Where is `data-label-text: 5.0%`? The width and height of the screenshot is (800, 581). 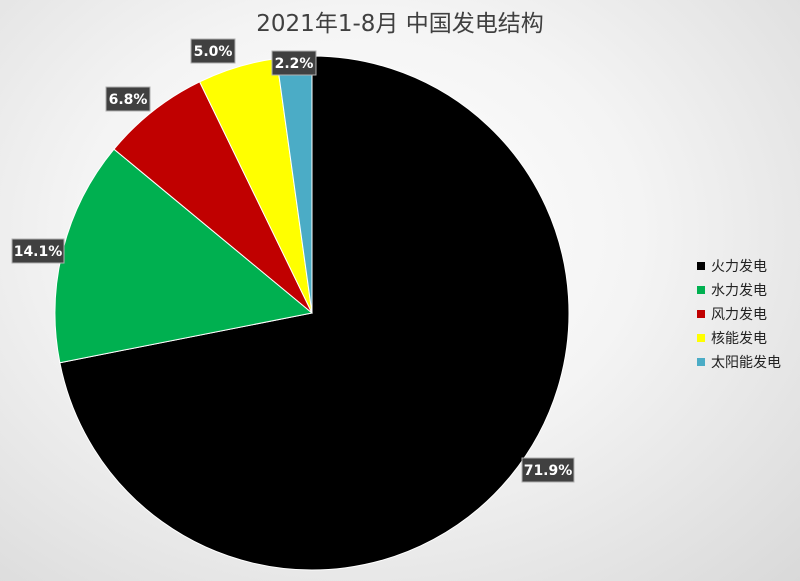 data-label-text: 5.0% is located at coordinates (213, 52).